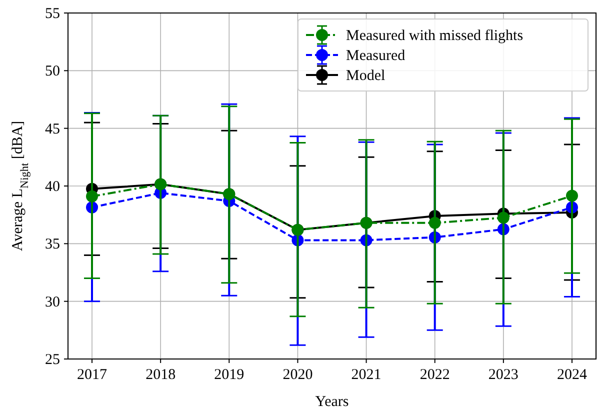  I want to click on x-tick-label: 2020, so click(297, 375).